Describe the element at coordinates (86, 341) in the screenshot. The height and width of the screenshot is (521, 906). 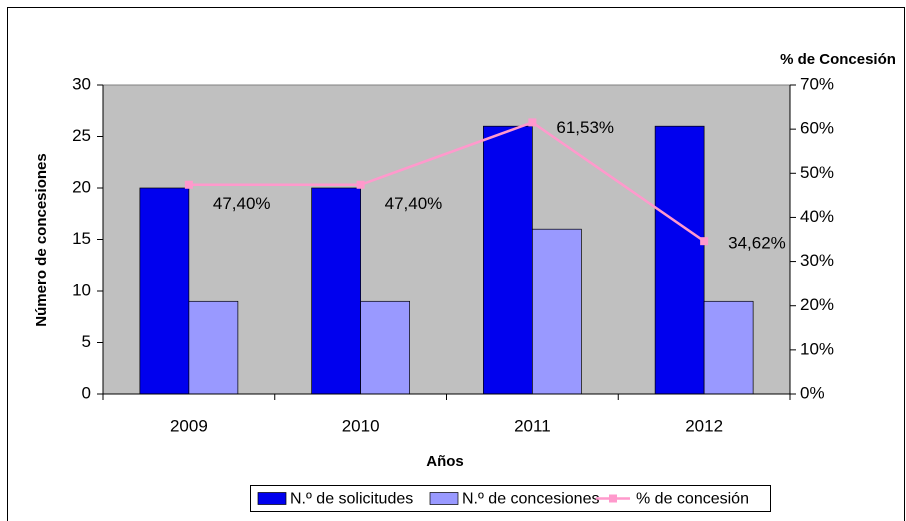
I see `y-tick-label: 5` at that location.